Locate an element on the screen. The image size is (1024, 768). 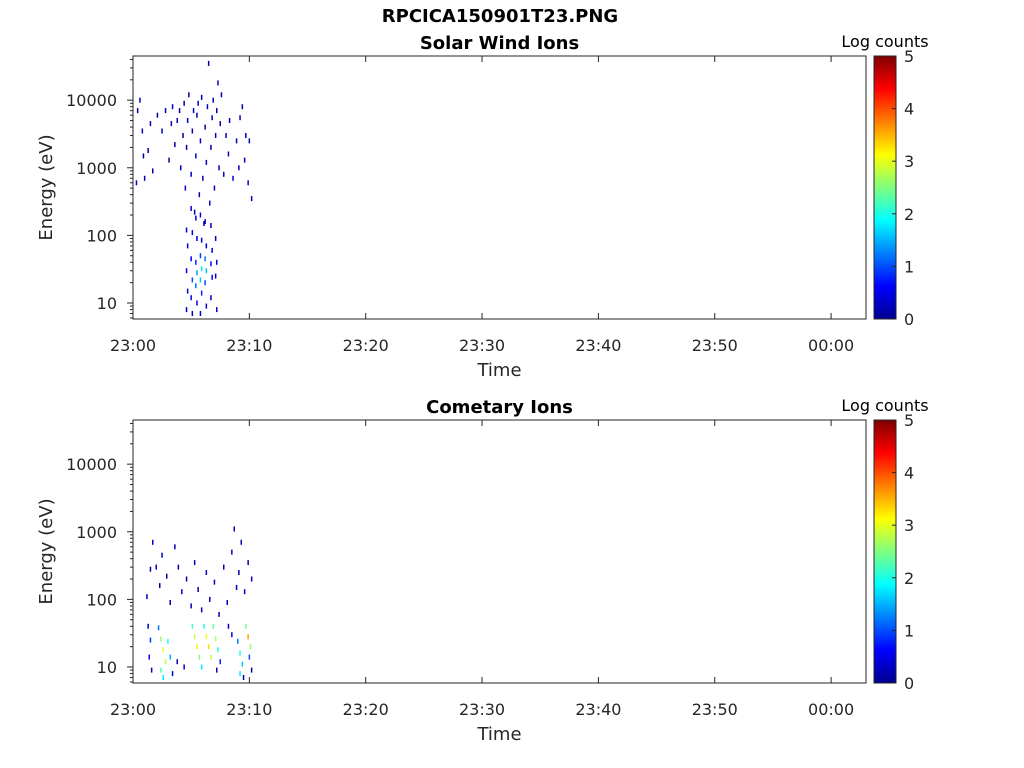
x-tick-label: 23:00 is located at coordinates (133, 709).